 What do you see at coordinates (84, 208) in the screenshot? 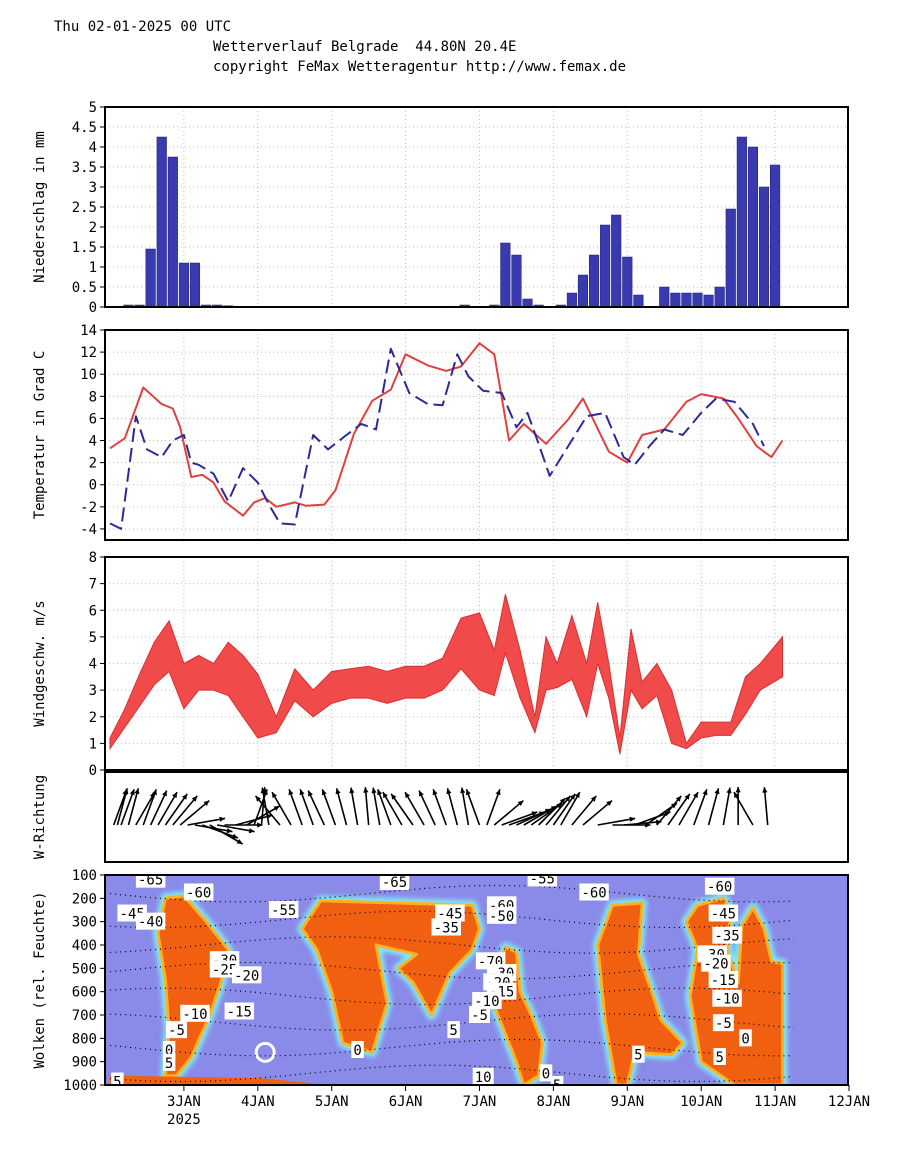
I see `precip-ytick-label: 2.5` at bounding box center [84, 208].